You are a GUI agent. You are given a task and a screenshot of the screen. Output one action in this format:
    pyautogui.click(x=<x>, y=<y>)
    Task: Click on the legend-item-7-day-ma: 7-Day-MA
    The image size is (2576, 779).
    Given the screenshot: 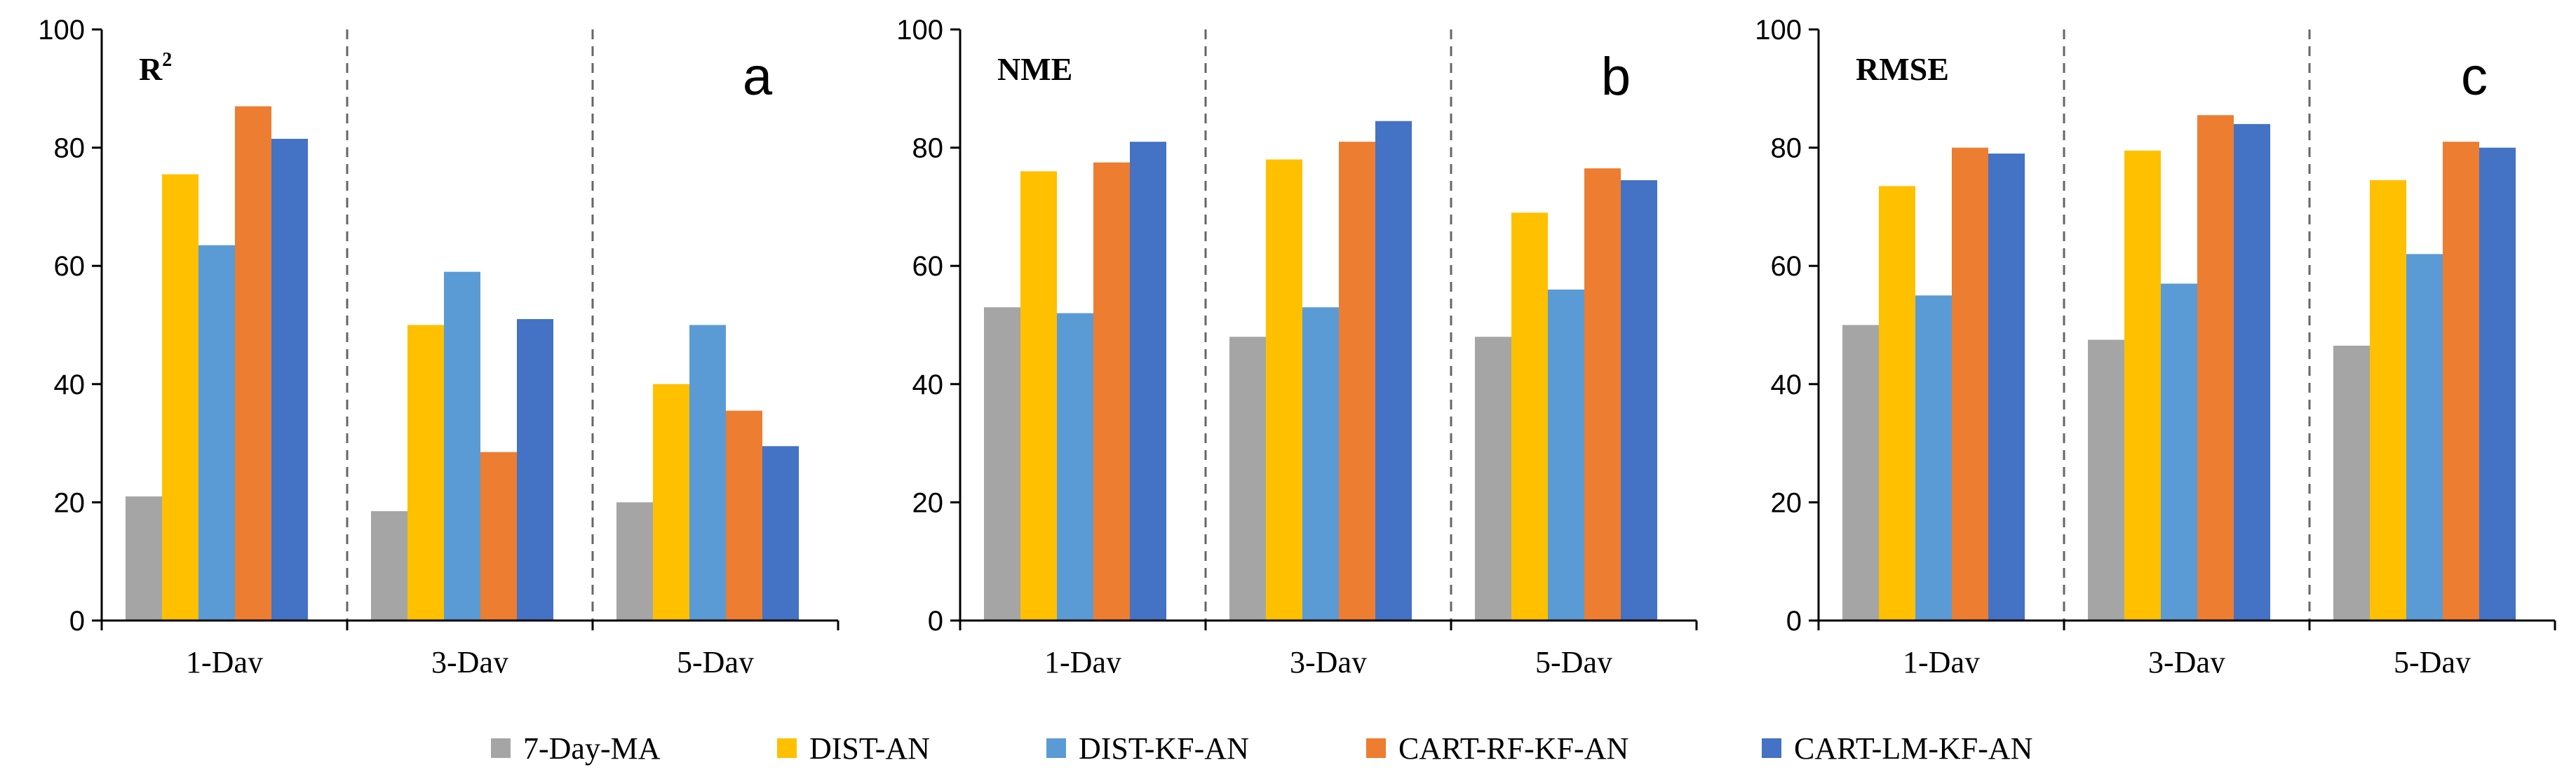 What is the action you would take?
    pyautogui.click(x=576, y=748)
    